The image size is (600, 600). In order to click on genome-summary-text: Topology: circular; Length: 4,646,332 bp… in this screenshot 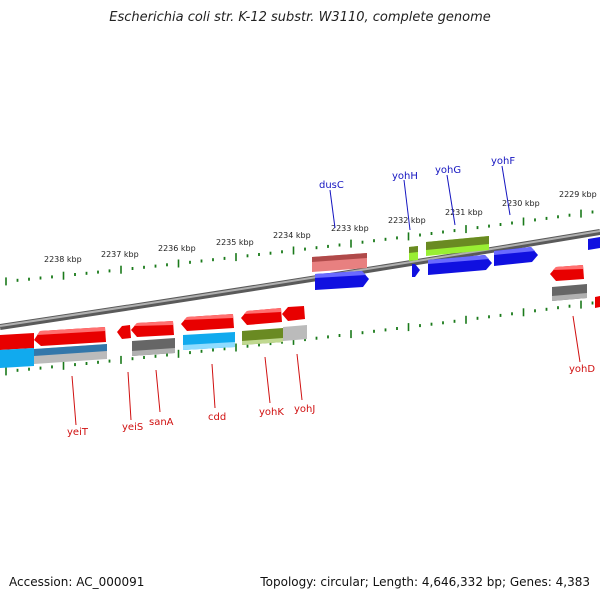, I will do `click(425, 582)`.